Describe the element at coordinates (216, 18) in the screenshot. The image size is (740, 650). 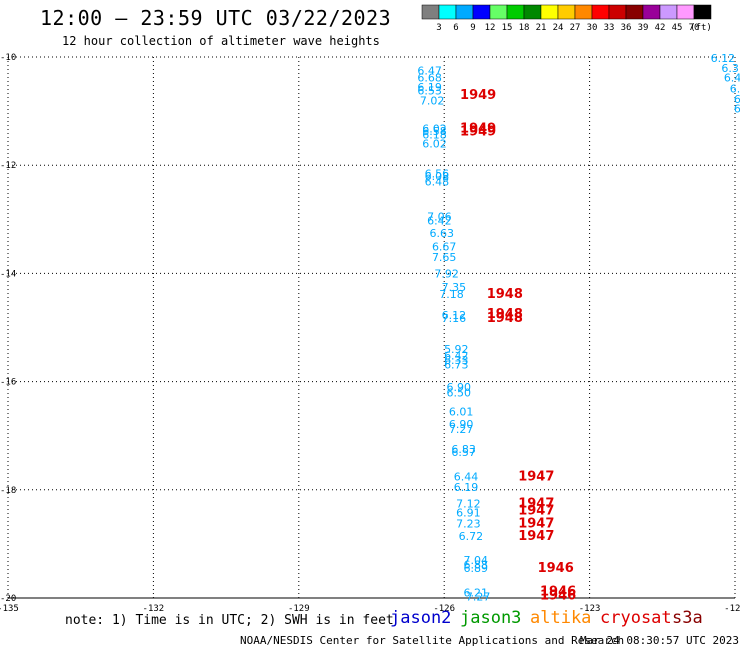
I see `map-title: 12:00 – 23:59 UTC 03/22/2023` at that location.